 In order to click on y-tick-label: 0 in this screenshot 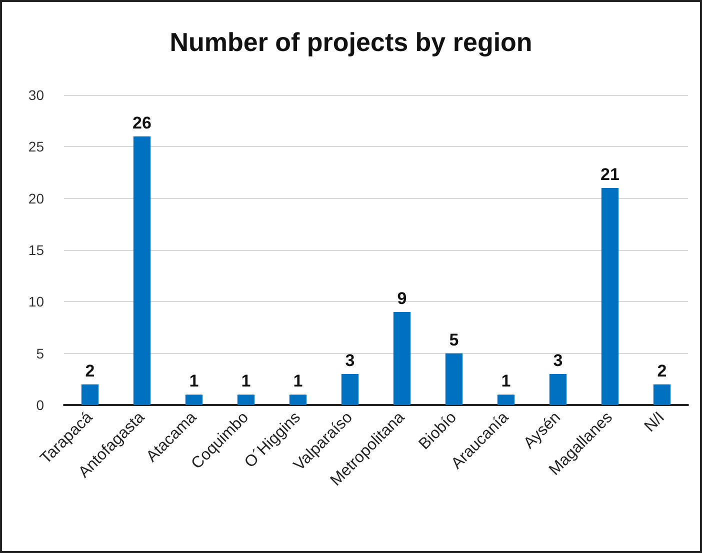, I will do `click(40, 405)`.